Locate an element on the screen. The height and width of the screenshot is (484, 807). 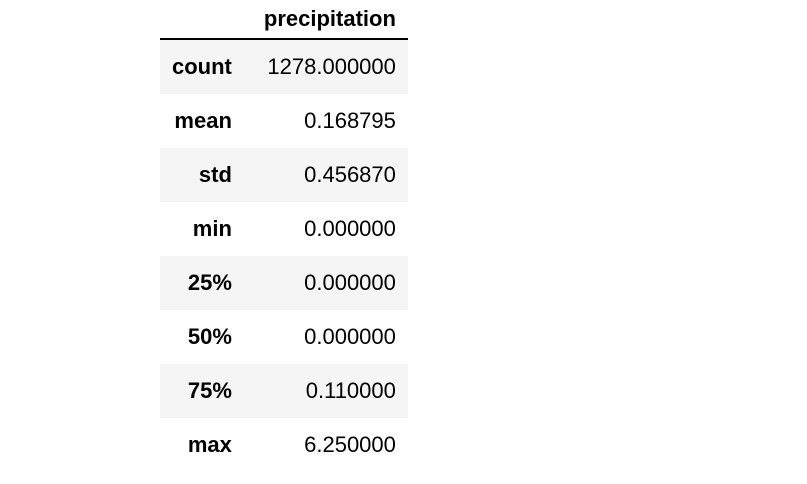
table-row: count 1278.000000 is located at coordinates (284, 66).